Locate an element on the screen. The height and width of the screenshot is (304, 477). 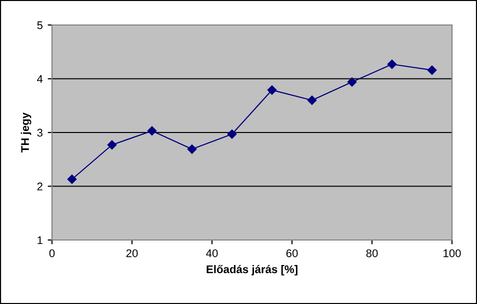
x-tick-label: 40 is located at coordinates (212, 253).